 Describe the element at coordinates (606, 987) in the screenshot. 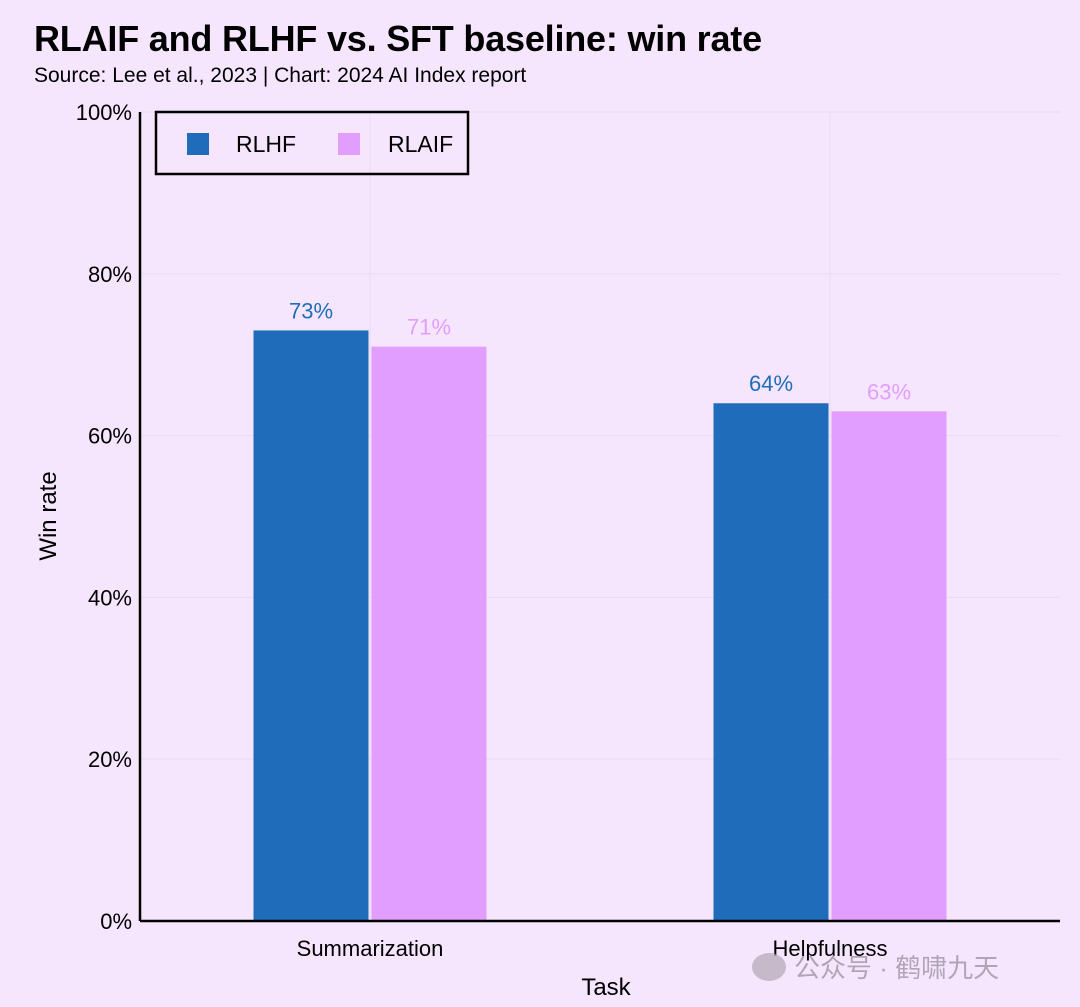

I see `x-axis-label: Task` at that location.